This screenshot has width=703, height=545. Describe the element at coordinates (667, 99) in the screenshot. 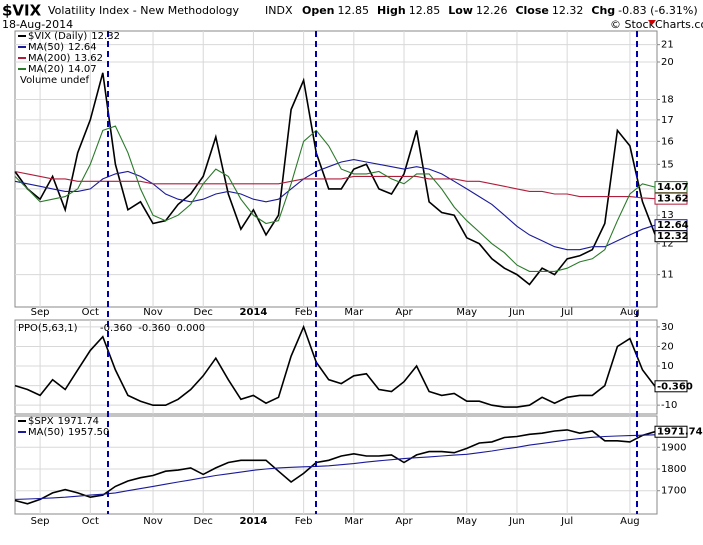

I see `y-tick-label: 18` at that location.